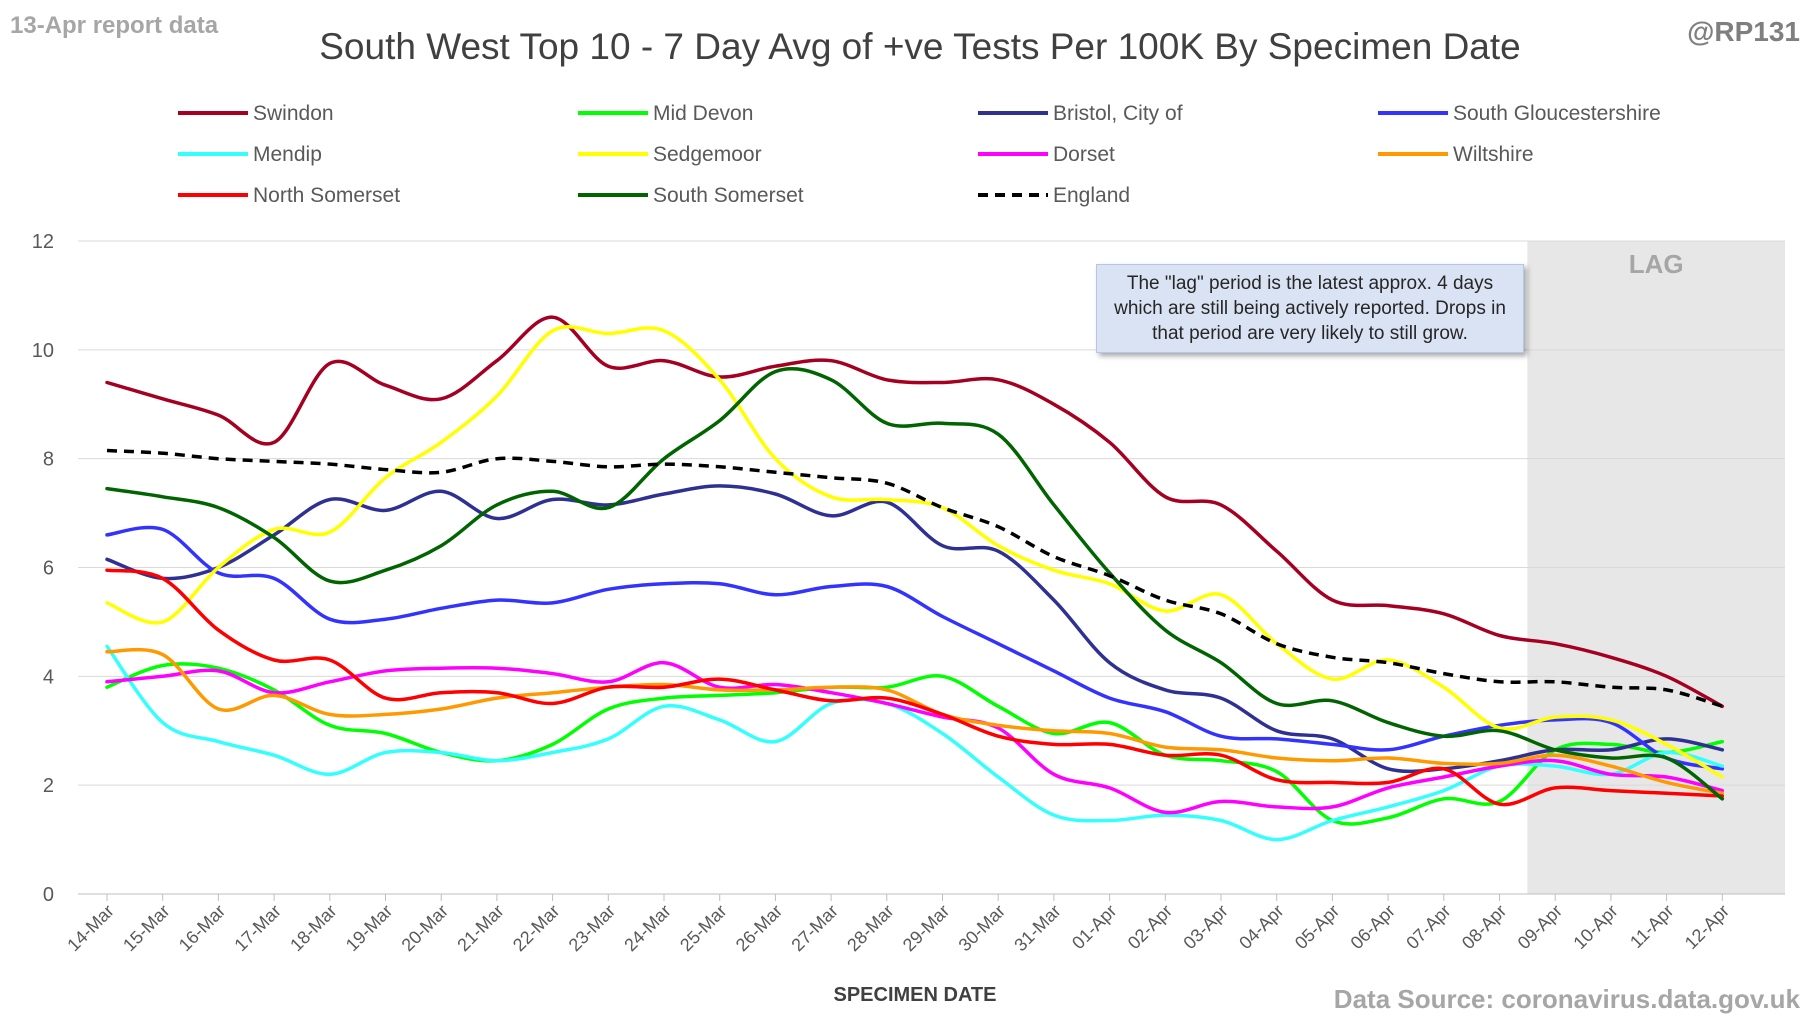  What do you see at coordinates (707, 154) in the screenshot?
I see `legend-label-sedgemoor: Sedgemoor` at bounding box center [707, 154].